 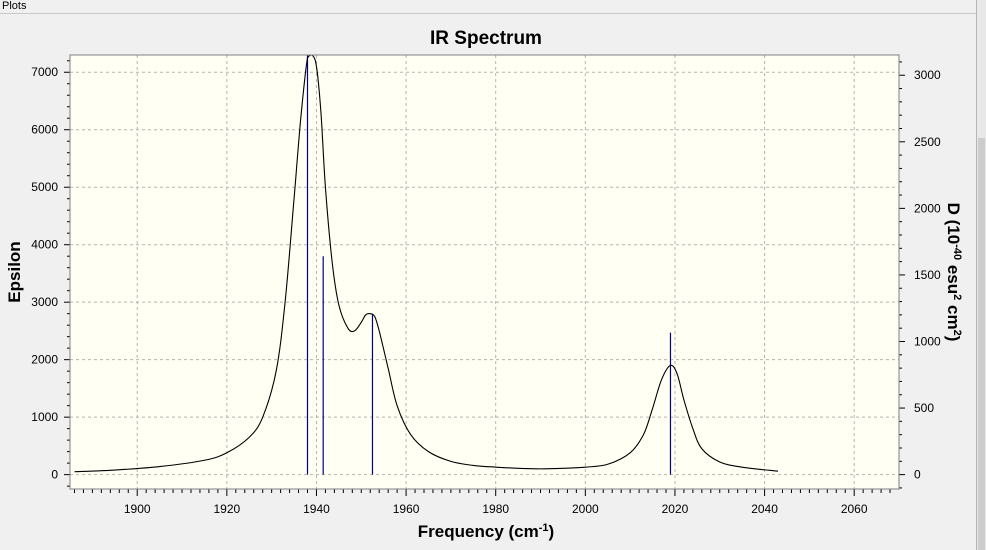 I want to click on x-tick-label: 1900, so click(x=137, y=509).